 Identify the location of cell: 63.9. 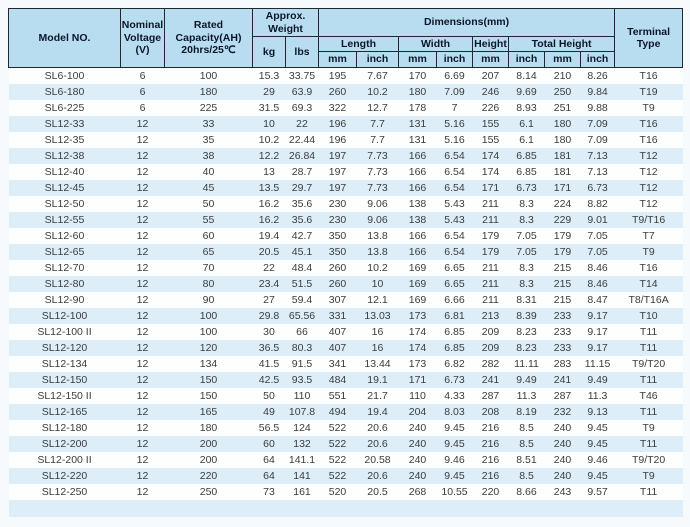
(302, 91).